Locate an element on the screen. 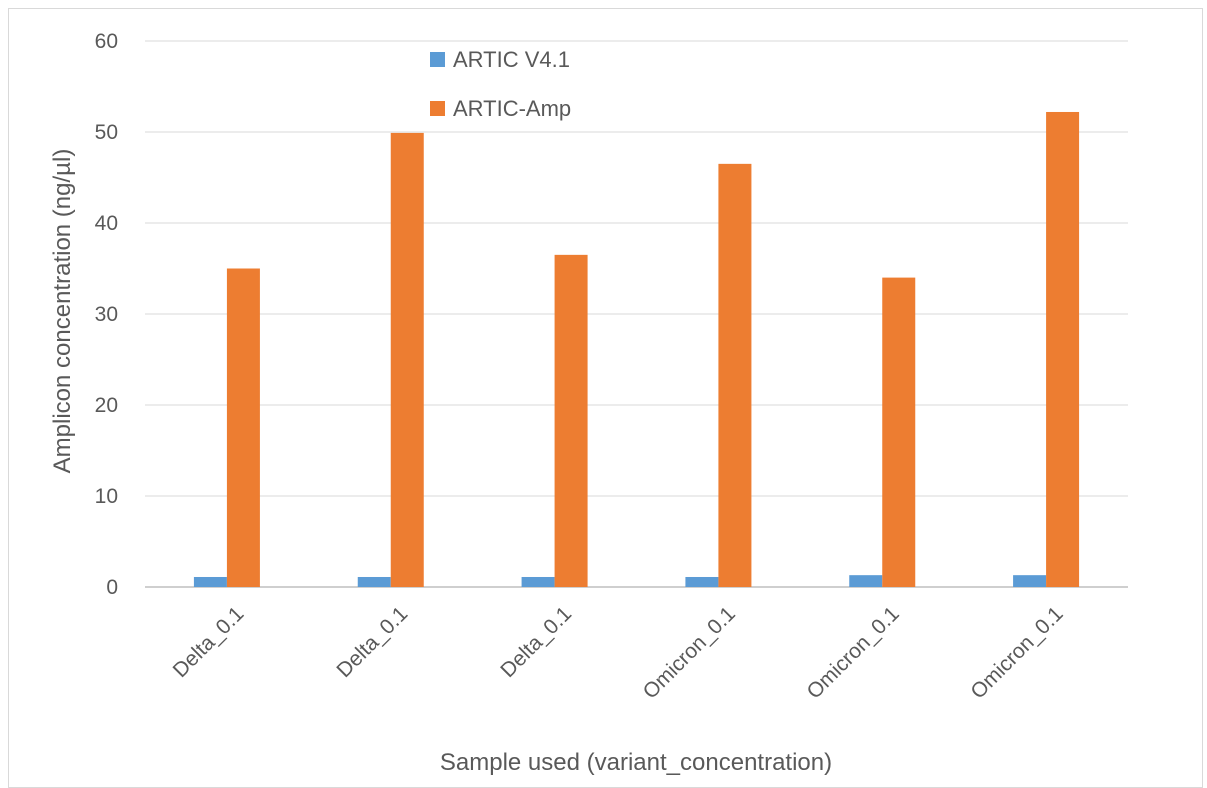 This screenshot has width=1207, height=788. y-tick-label: 60 is located at coordinates (106, 41).